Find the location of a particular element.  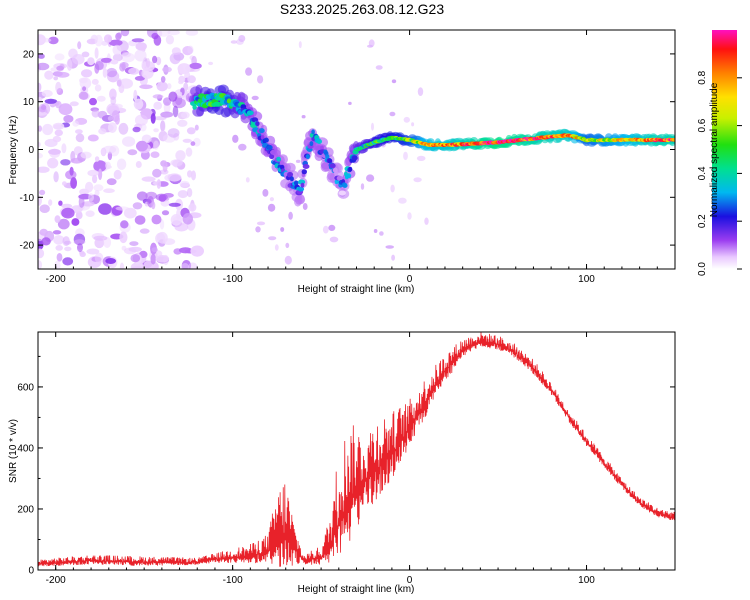

y-tick-label: 20 is located at coordinates (29, 54).